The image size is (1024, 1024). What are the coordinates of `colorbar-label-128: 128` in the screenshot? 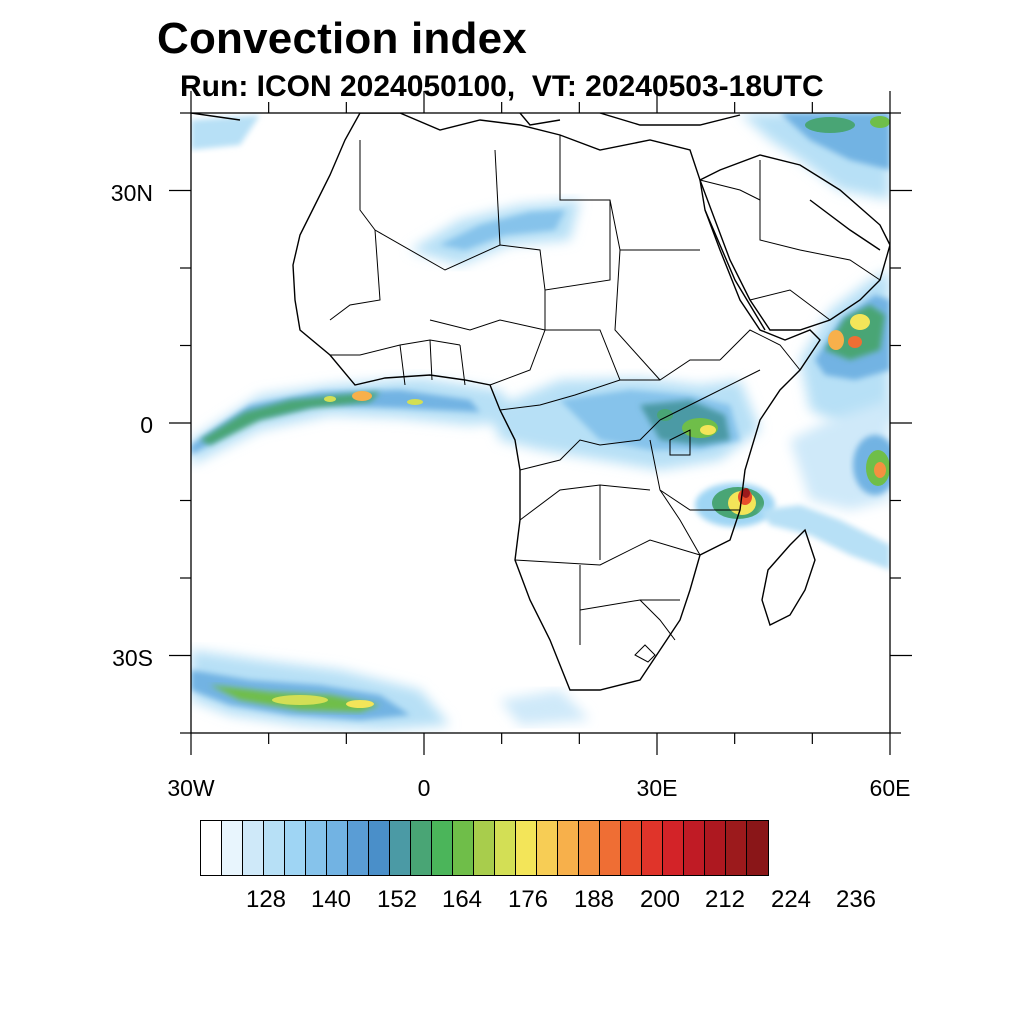 It's located at (266, 899).